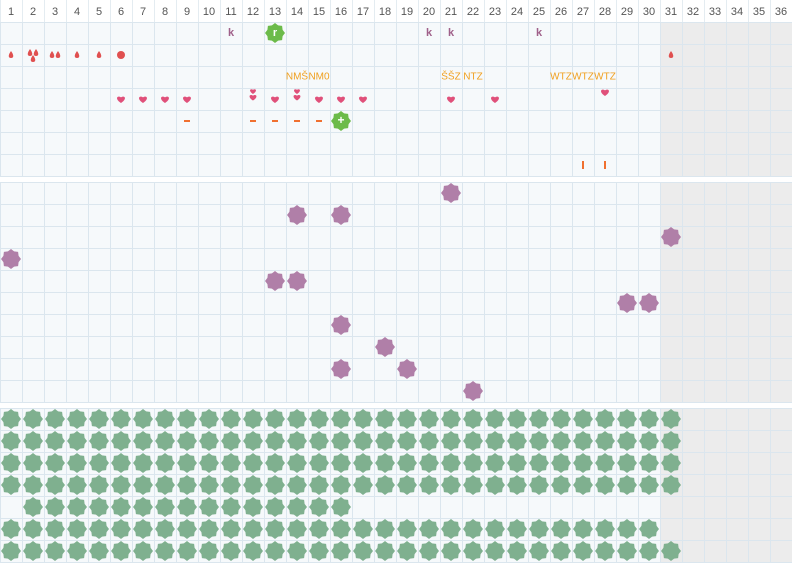  What do you see at coordinates (693, 12) in the screenshot?
I see `day-number: 32` at bounding box center [693, 12].